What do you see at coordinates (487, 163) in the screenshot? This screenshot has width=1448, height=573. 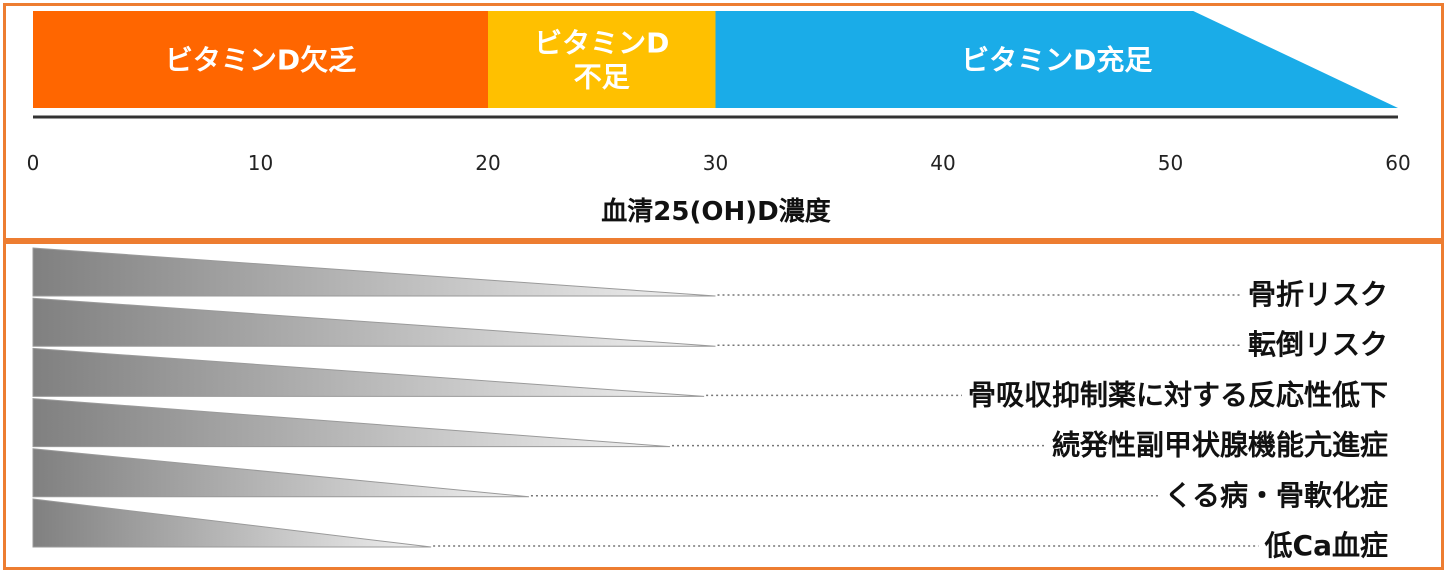 I see `axis-tick-label: 20` at bounding box center [487, 163].